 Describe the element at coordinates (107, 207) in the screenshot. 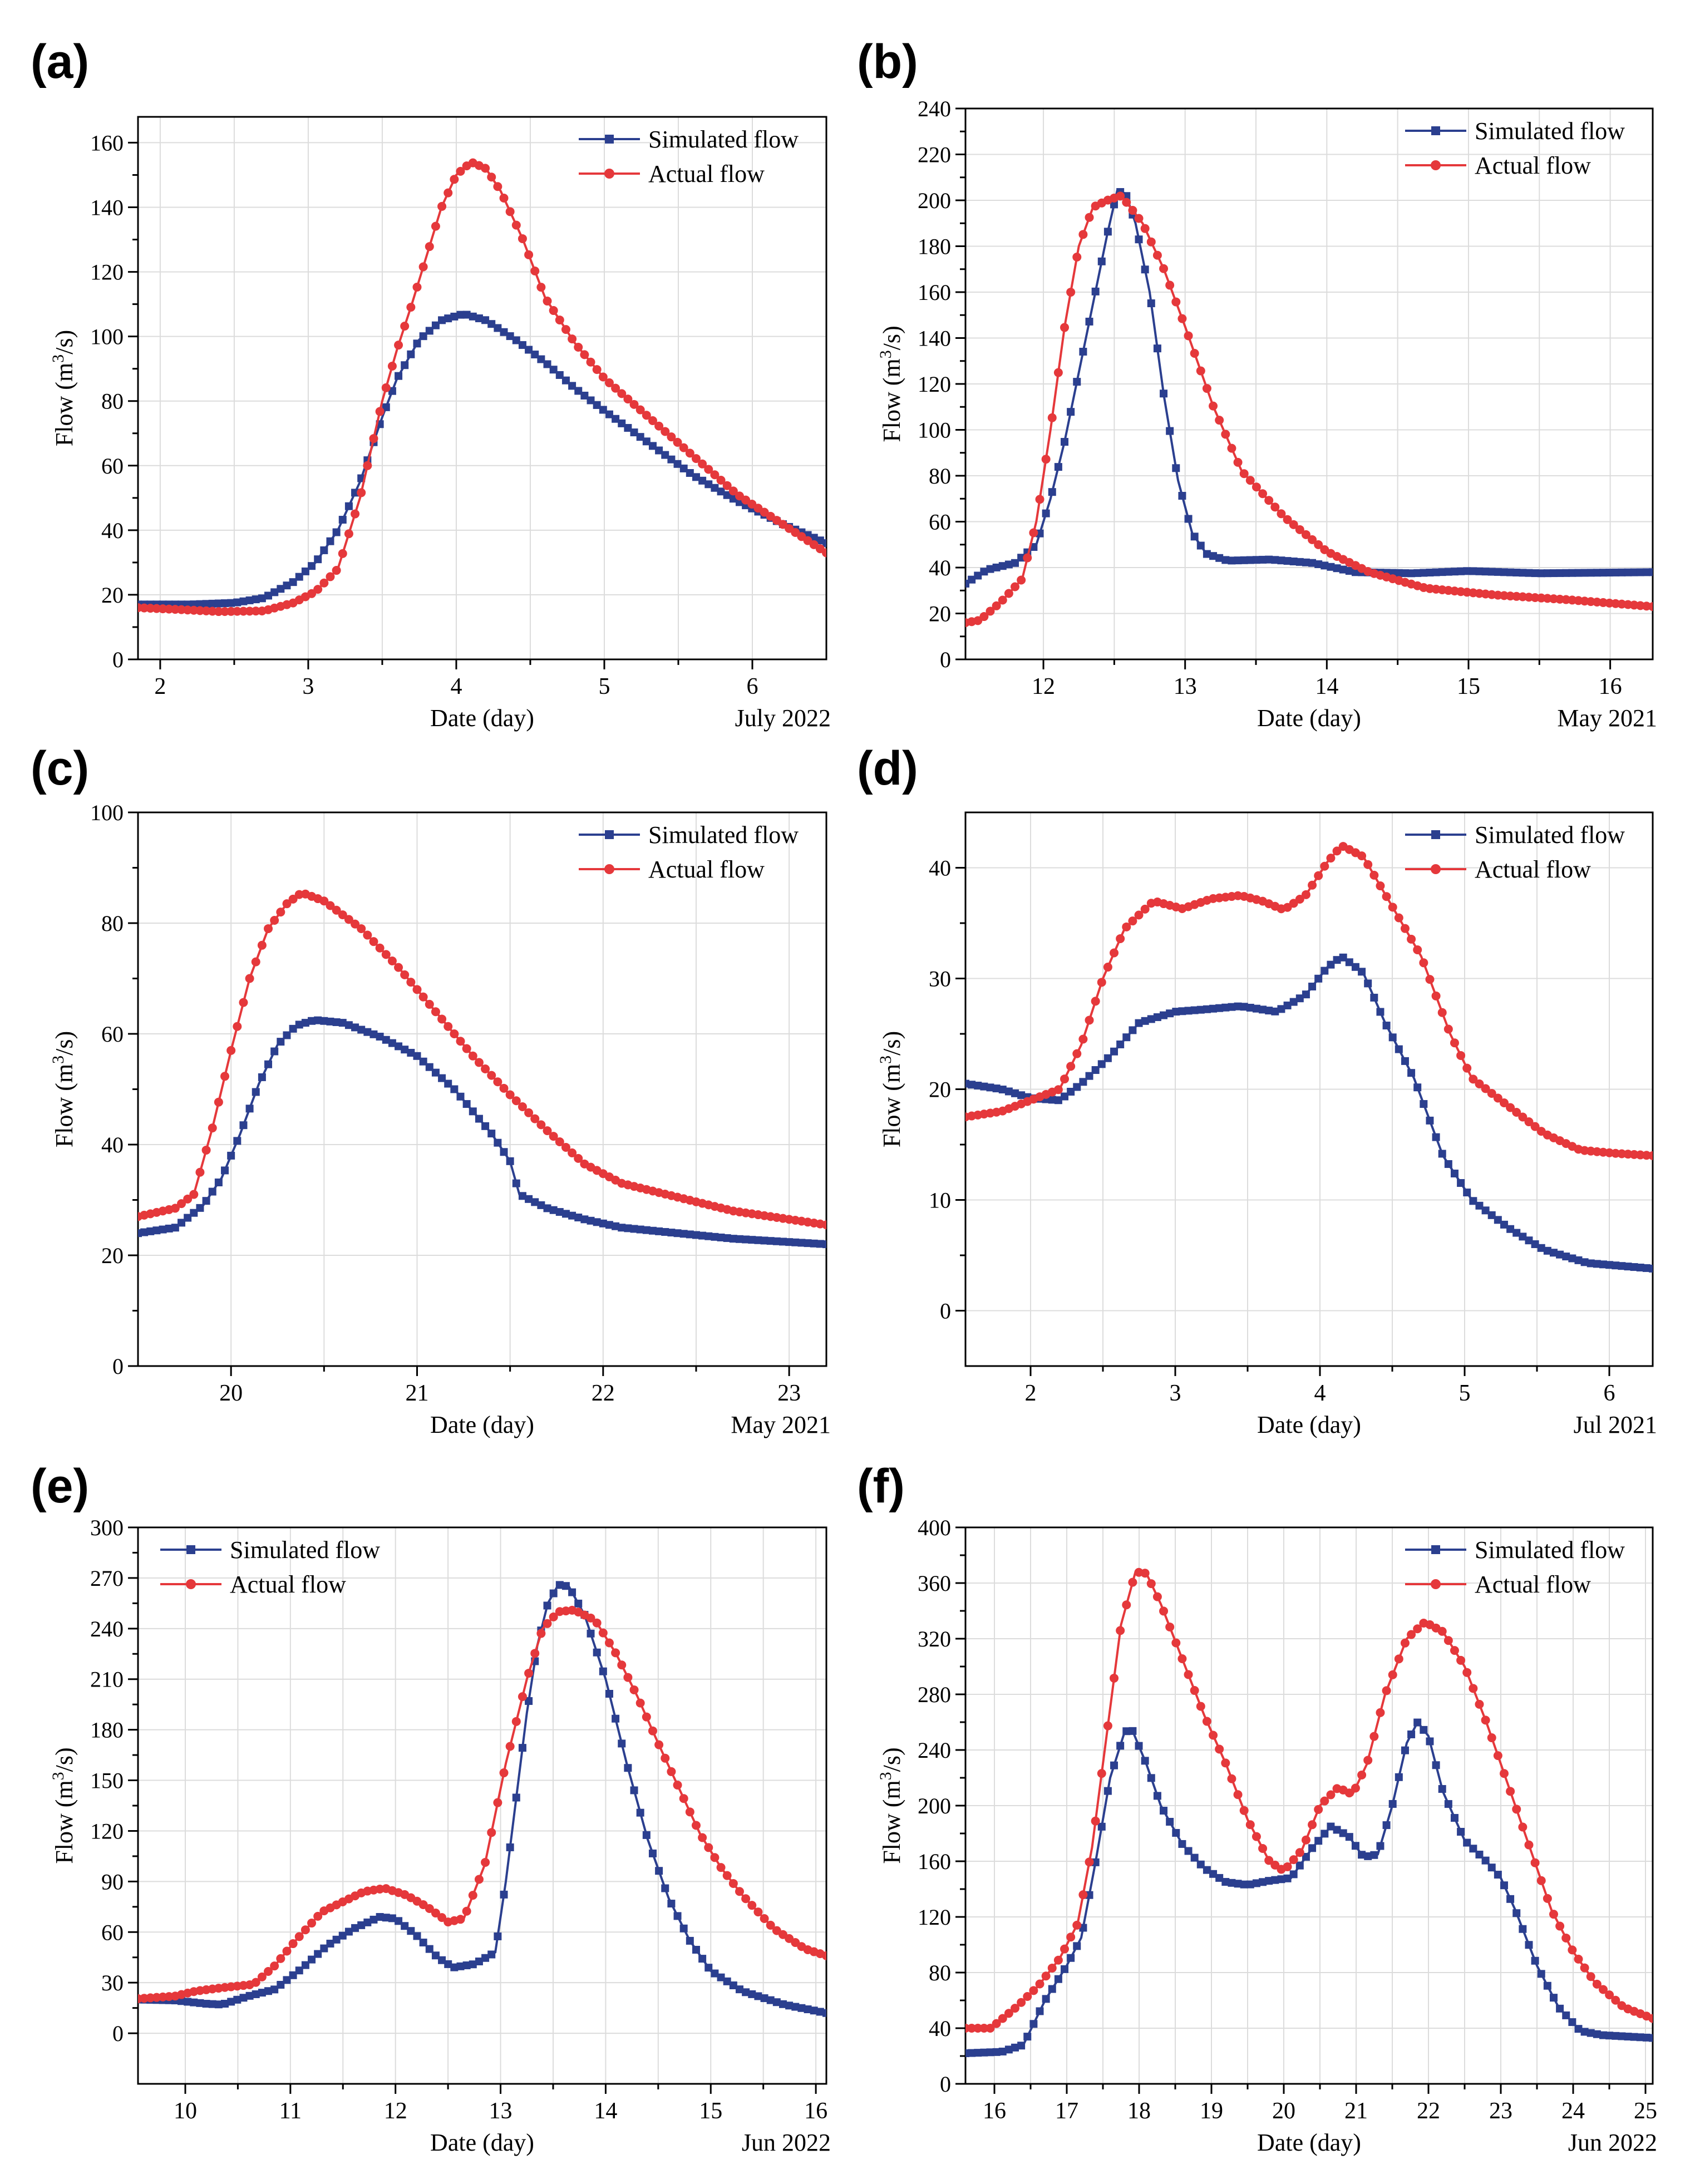

I see `y-tick-label: 140` at that location.